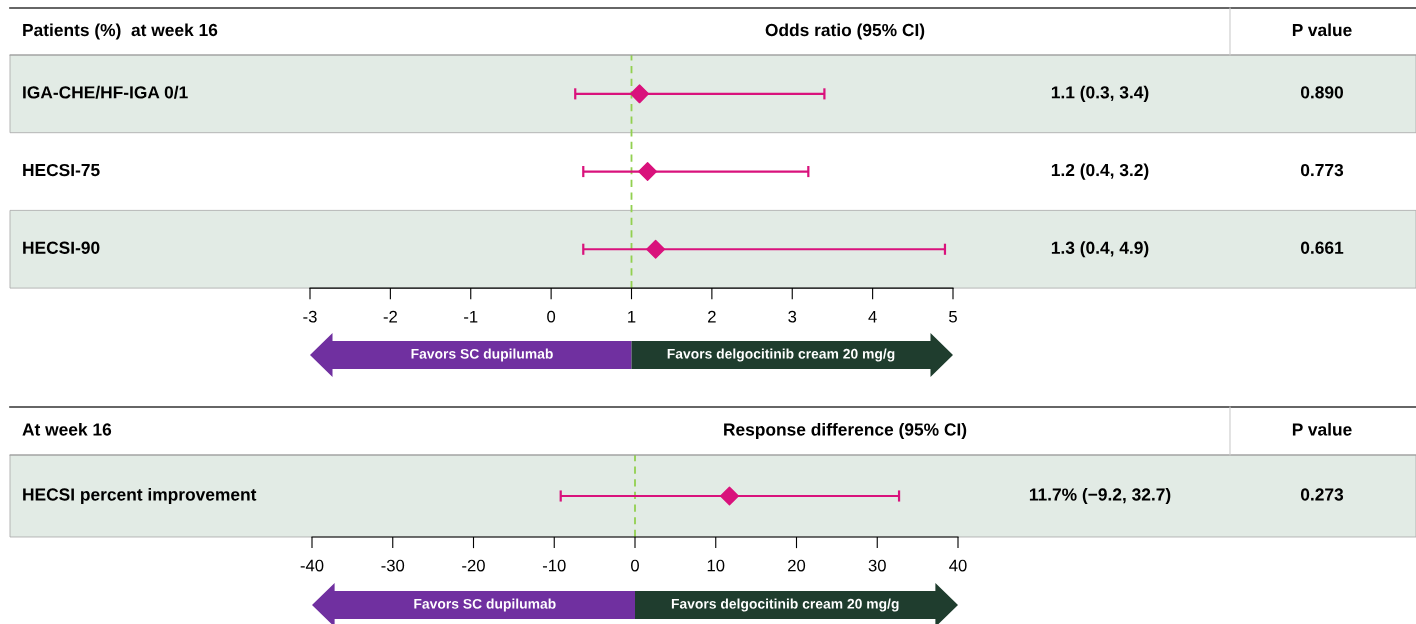 This screenshot has height=624, width=1416. What do you see at coordinates (471, 316) in the screenshot?
I see `x-tick-label: -1` at bounding box center [471, 316].